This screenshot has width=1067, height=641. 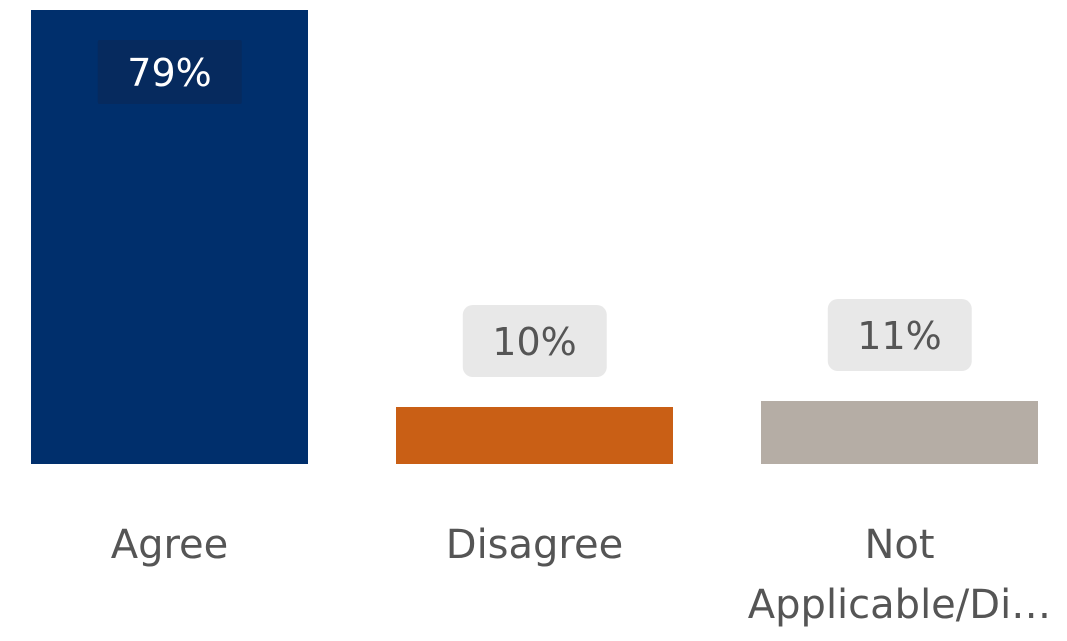 I want to click on x-tick-label: Disagree, so click(x=534, y=545).